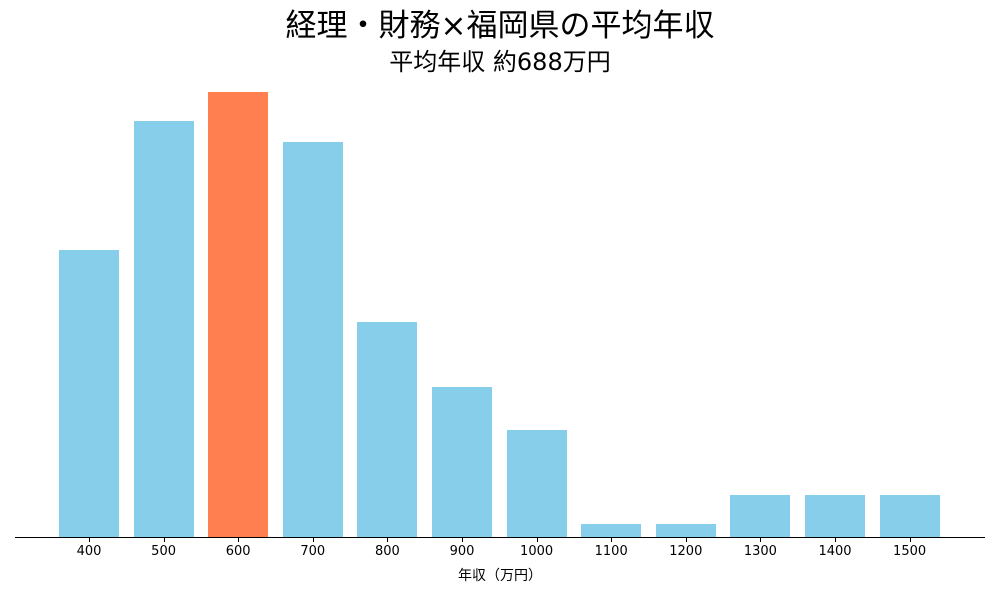  What do you see at coordinates (89, 551) in the screenshot?
I see `x-tick-label: 400` at bounding box center [89, 551].